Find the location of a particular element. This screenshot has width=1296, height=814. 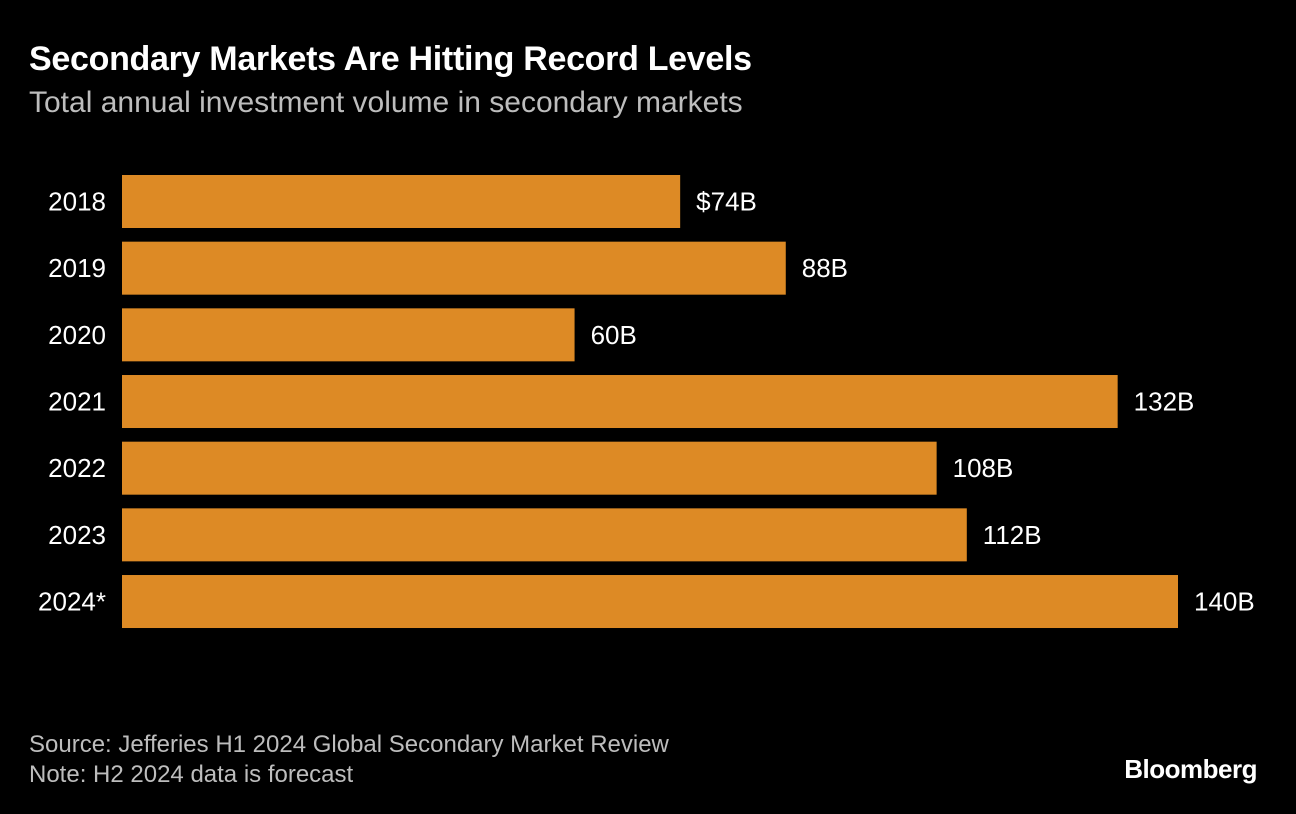

category-label: 2023 is located at coordinates (77, 535).